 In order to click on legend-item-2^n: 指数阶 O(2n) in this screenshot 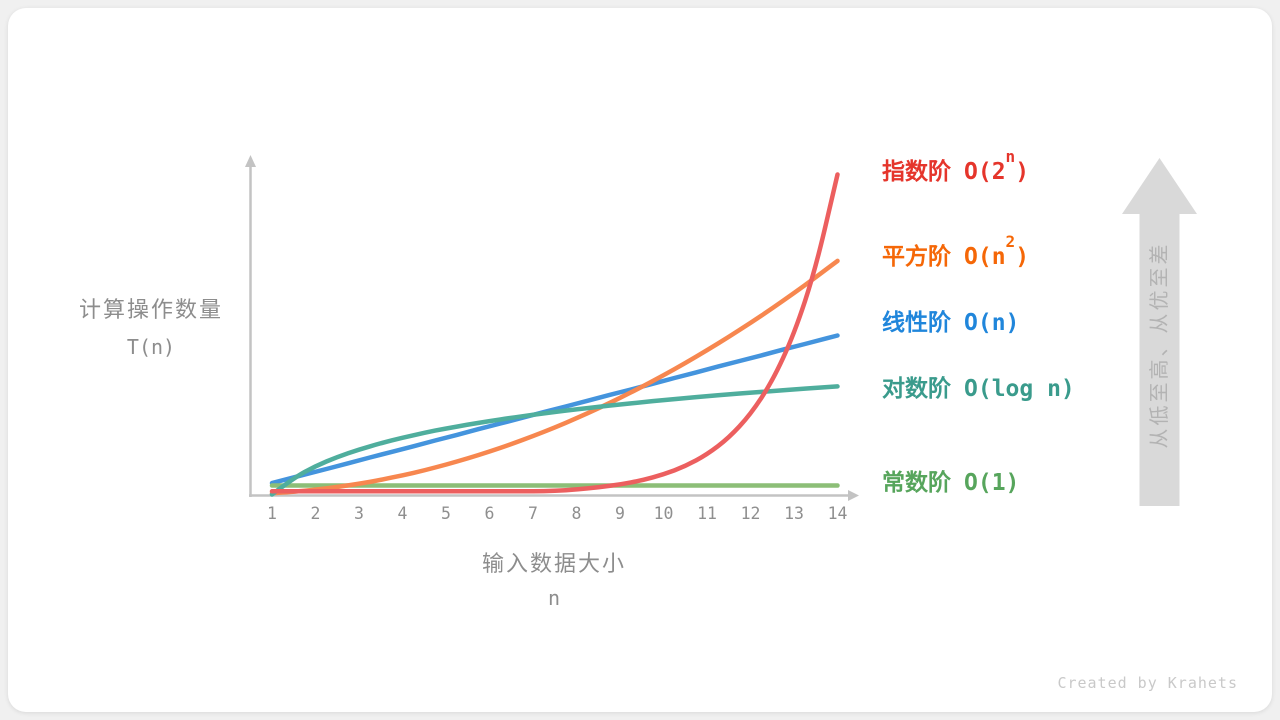, I will do `click(956, 166)`.